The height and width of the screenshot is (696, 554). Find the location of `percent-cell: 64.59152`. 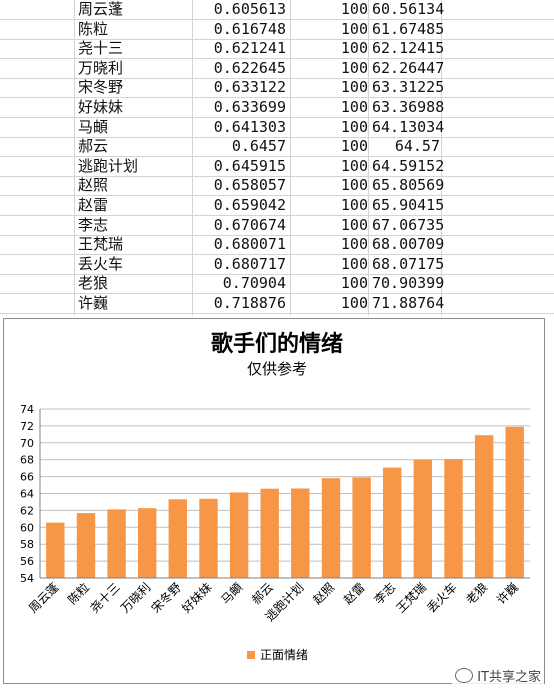

percent-cell: 64.59152 is located at coordinates (408, 165).